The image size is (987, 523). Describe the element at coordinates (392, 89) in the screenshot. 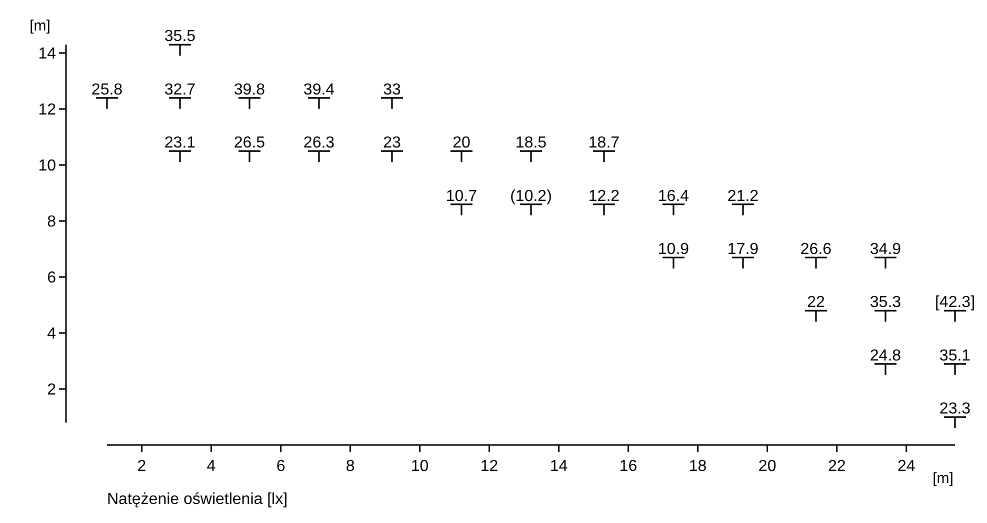

I see `annotation: 33` at that location.